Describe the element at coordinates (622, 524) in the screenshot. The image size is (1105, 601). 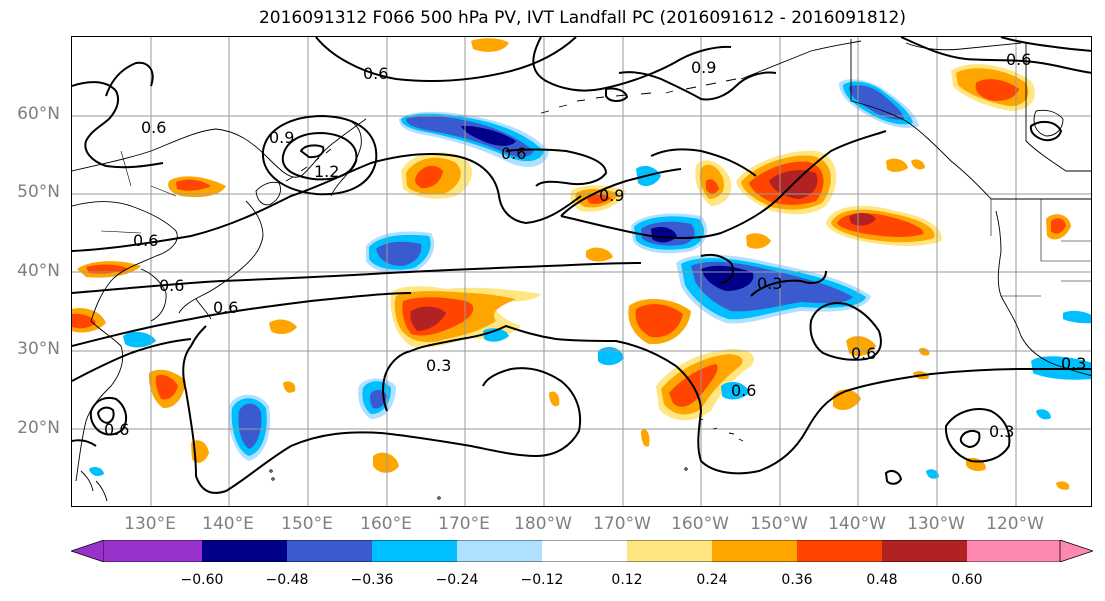
I see `lon-label-170w: 170°W` at that location.